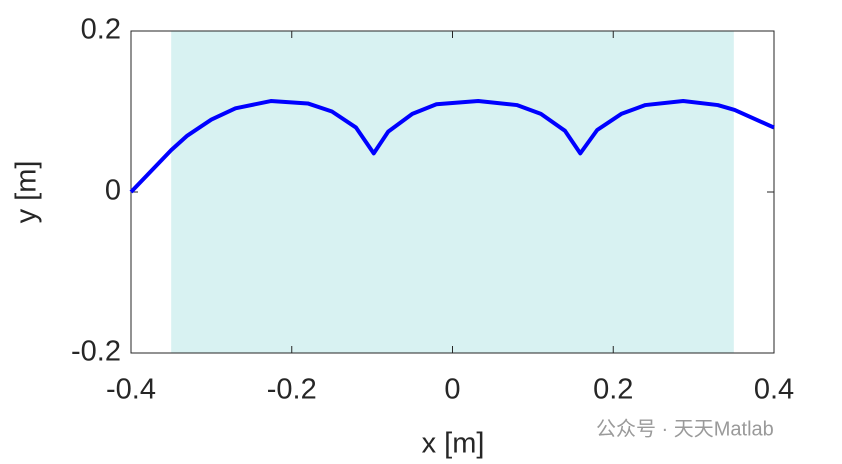 The image size is (842, 464). What do you see at coordinates (113, 191) in the screenshot?
I see `y-tick-label: 0` at bounding box center [113, 191].